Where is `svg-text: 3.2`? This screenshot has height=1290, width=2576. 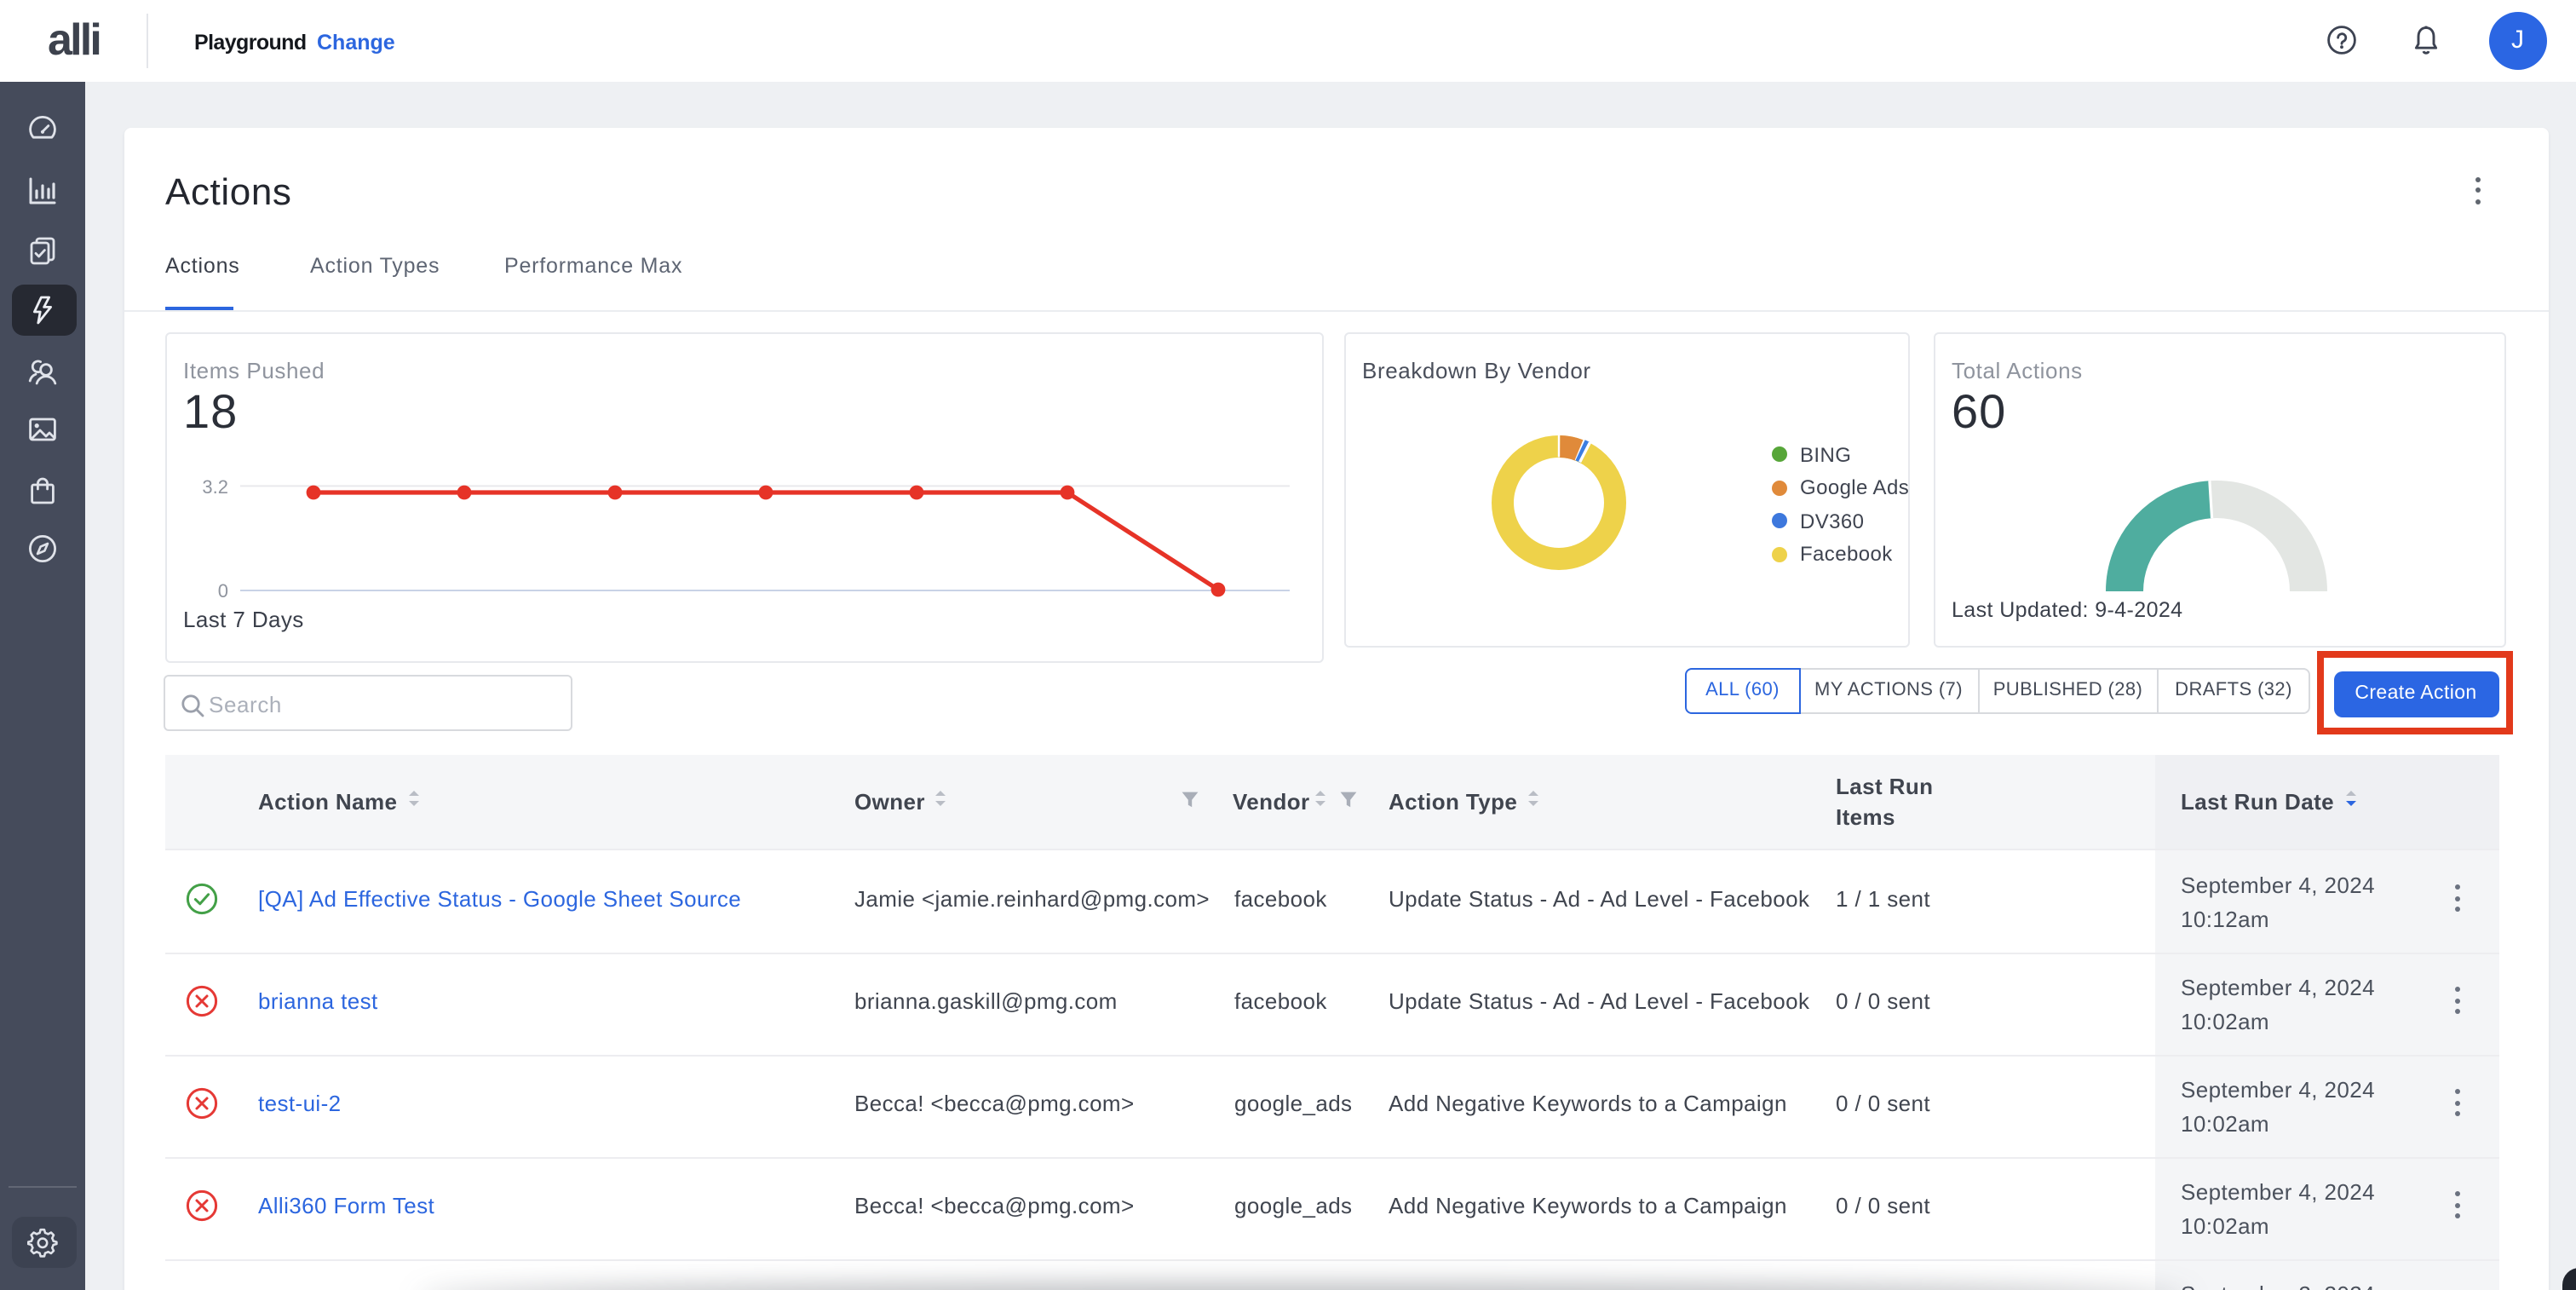
svg-text: 3.2 is located at coordinates (214, 486).